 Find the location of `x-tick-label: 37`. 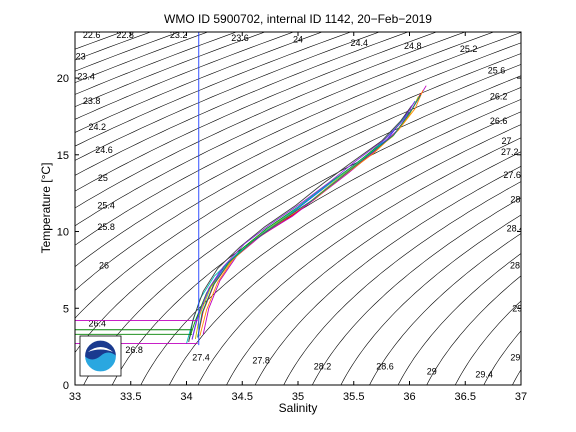

x-tick-label: 37 is located at coordinates (521, 397).